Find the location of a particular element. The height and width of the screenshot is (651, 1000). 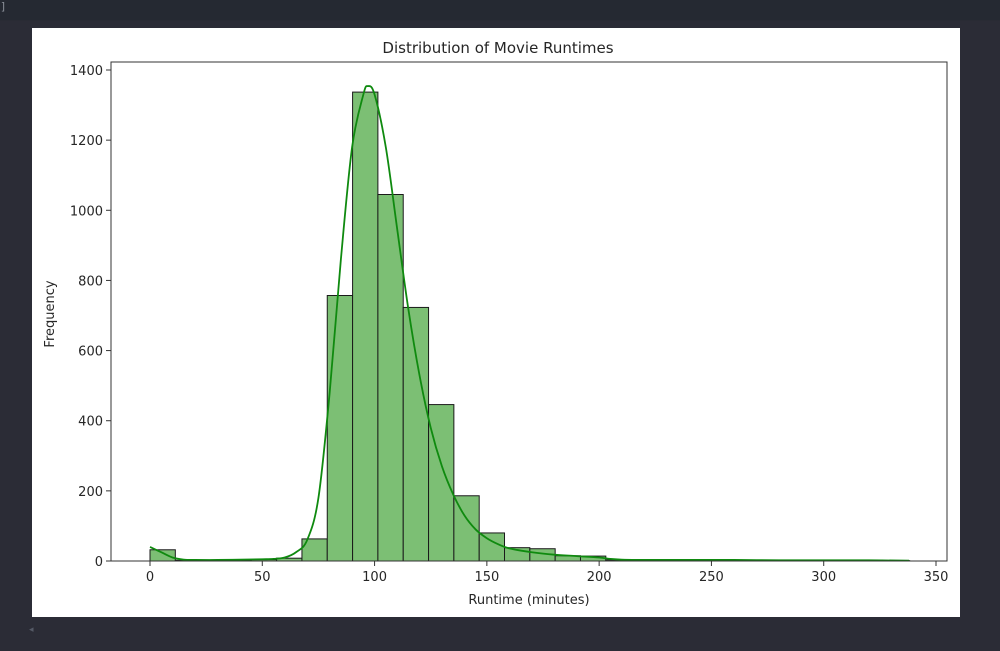

y-tick-label: 800 is located at coordinates (90, 281).